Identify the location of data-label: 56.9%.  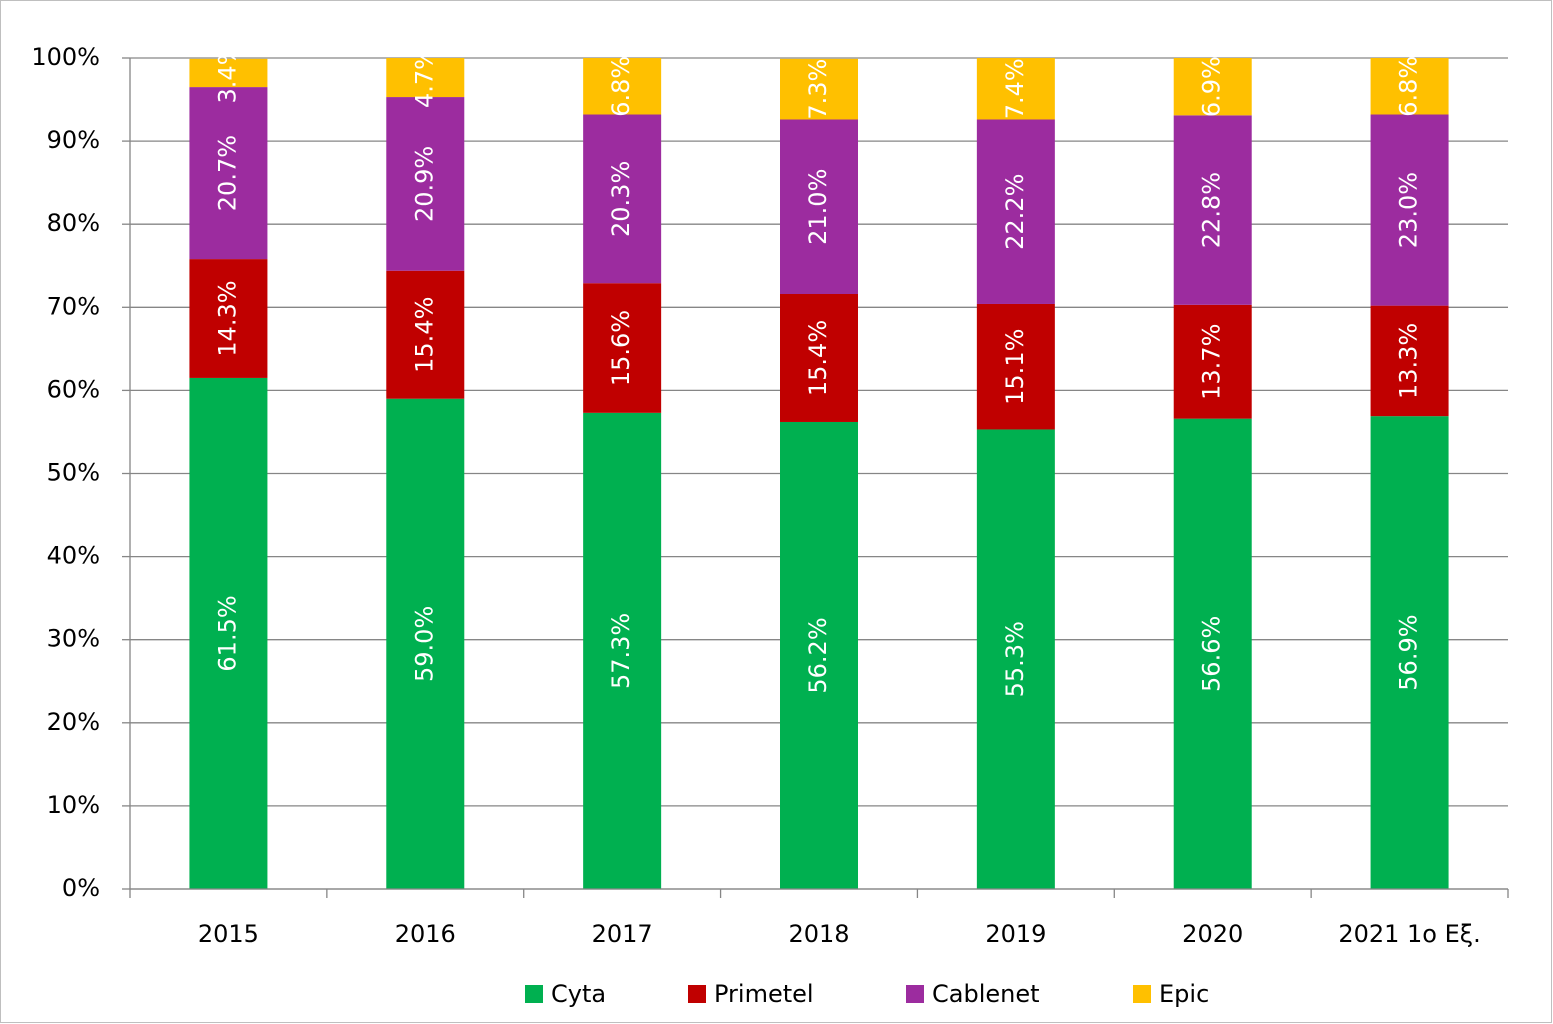
(1409, 652).